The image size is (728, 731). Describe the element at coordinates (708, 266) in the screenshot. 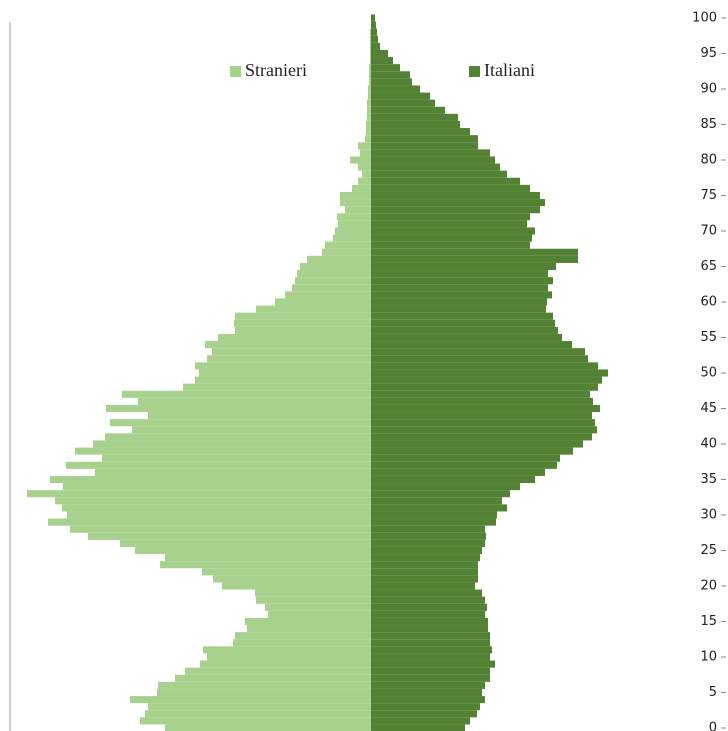

I see `y-tick-label: 65` at that location.